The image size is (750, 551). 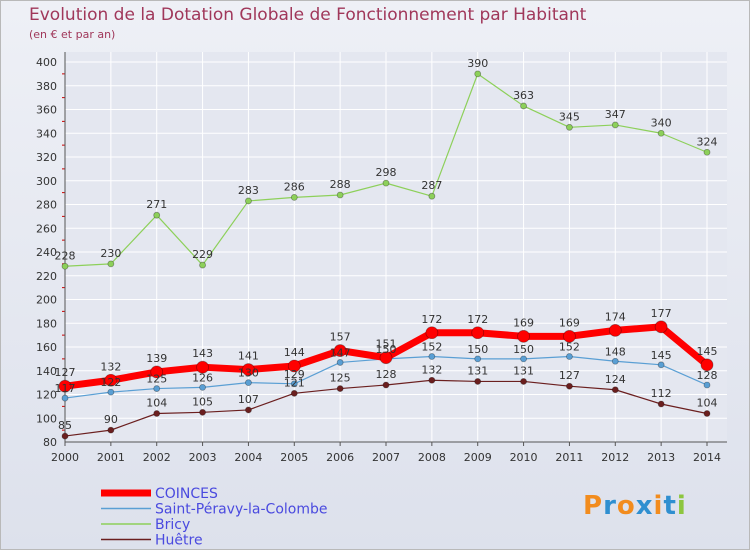 I want to click on x-tick-label: 2005, so click(x=294, y=457).